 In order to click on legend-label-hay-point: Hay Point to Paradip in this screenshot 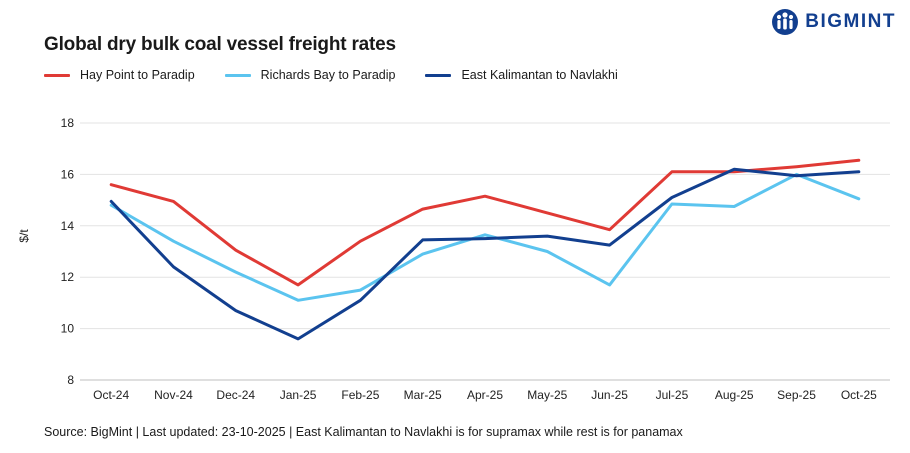, I will do `click(137, 75)`.